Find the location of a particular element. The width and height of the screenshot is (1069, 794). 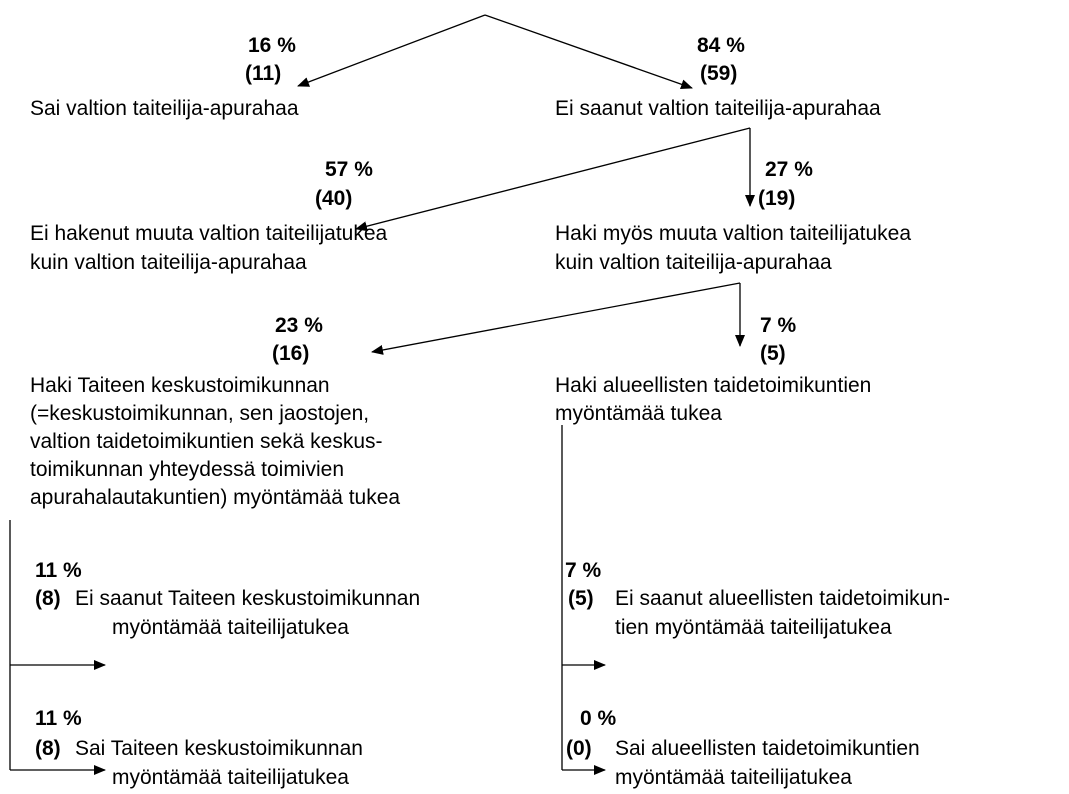

count: (16) is located at coordinates (290, 353).